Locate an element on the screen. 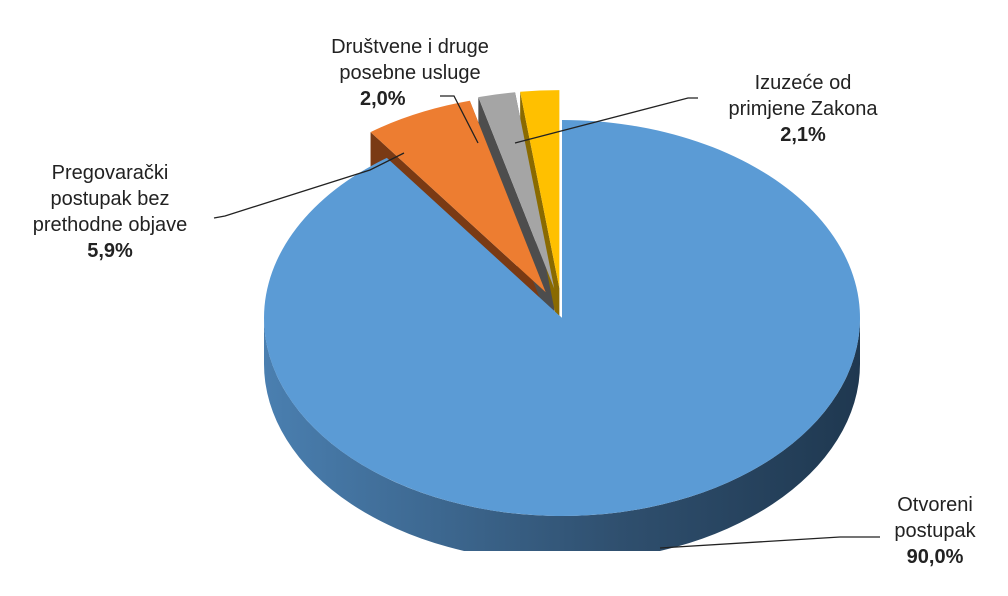  slice-label-otvoreni: Otvoreni postupak 90,0% is located at coordinates (935, 531).